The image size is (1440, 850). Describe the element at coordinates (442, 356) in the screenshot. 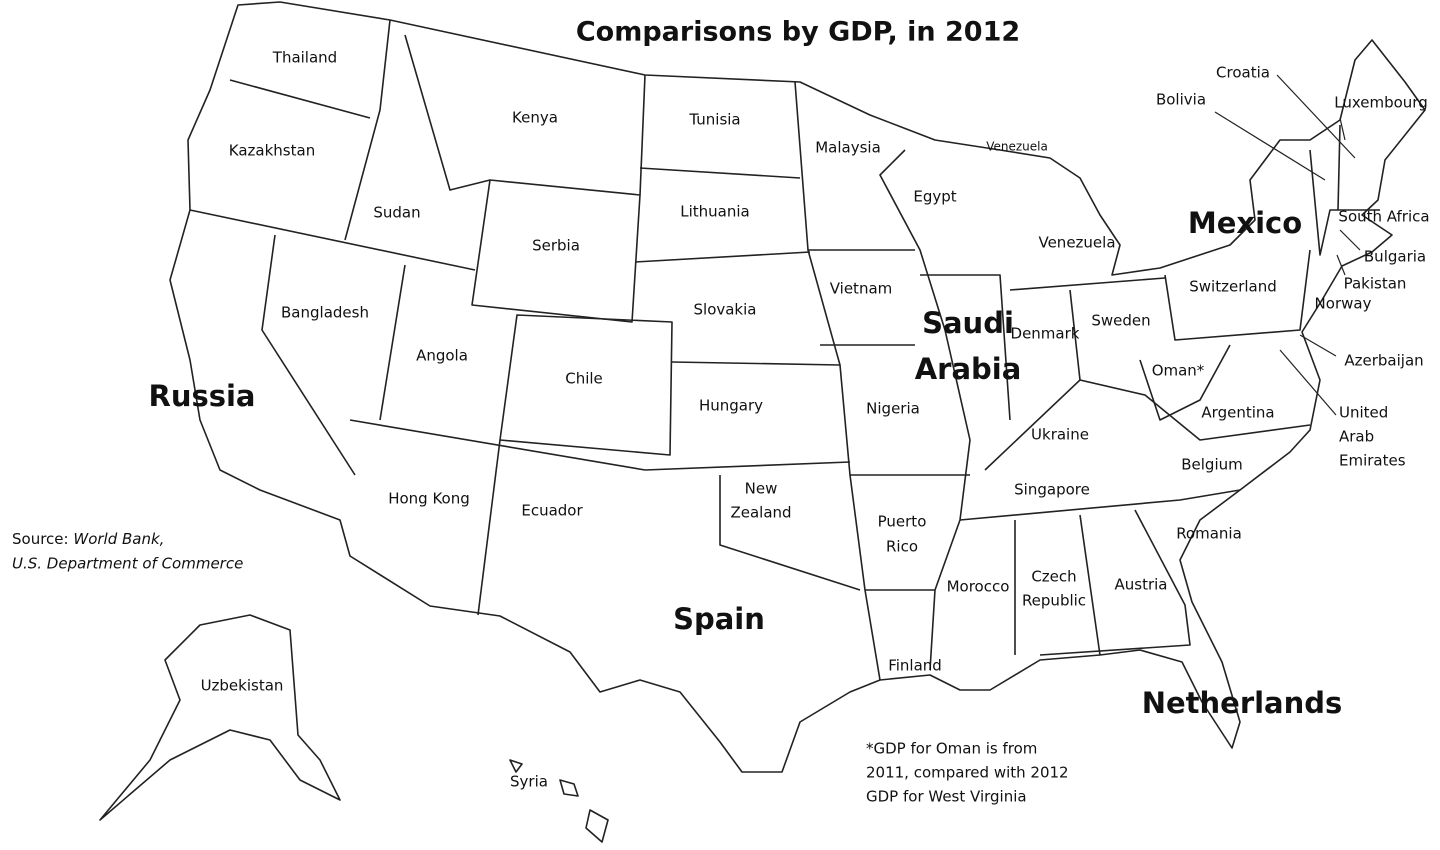

I see `country-label: Angola` at that location.